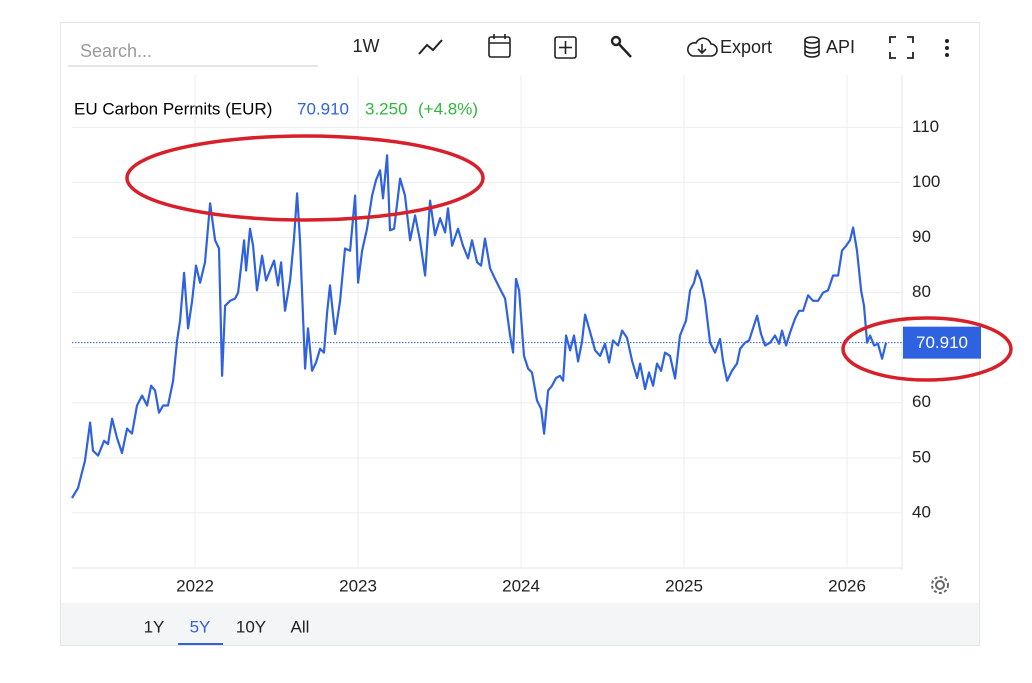 This screenshot has width=1032, height=683. What do you see at coordinates (947, 48) in the screenshot?
I see `more-menu-icon` at bounding box center [947, 48].